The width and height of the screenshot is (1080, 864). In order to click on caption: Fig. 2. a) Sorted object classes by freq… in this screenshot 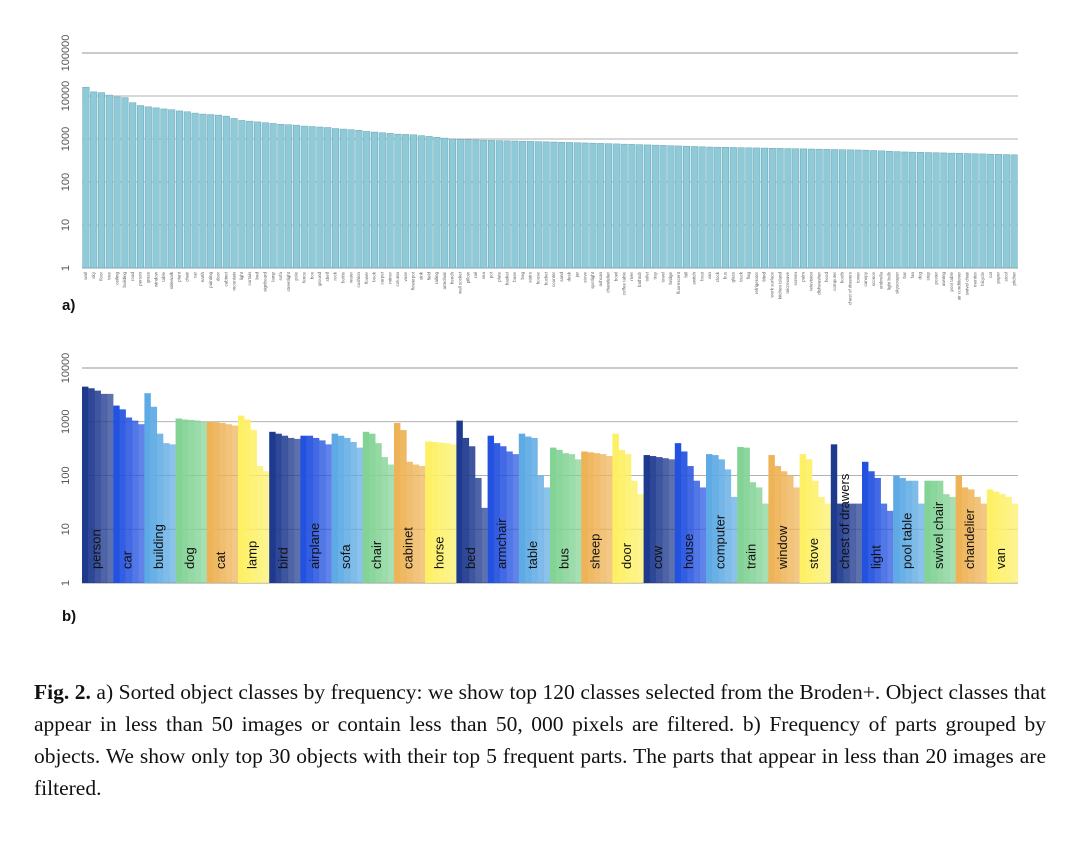, I will do `click(540, 740)`.